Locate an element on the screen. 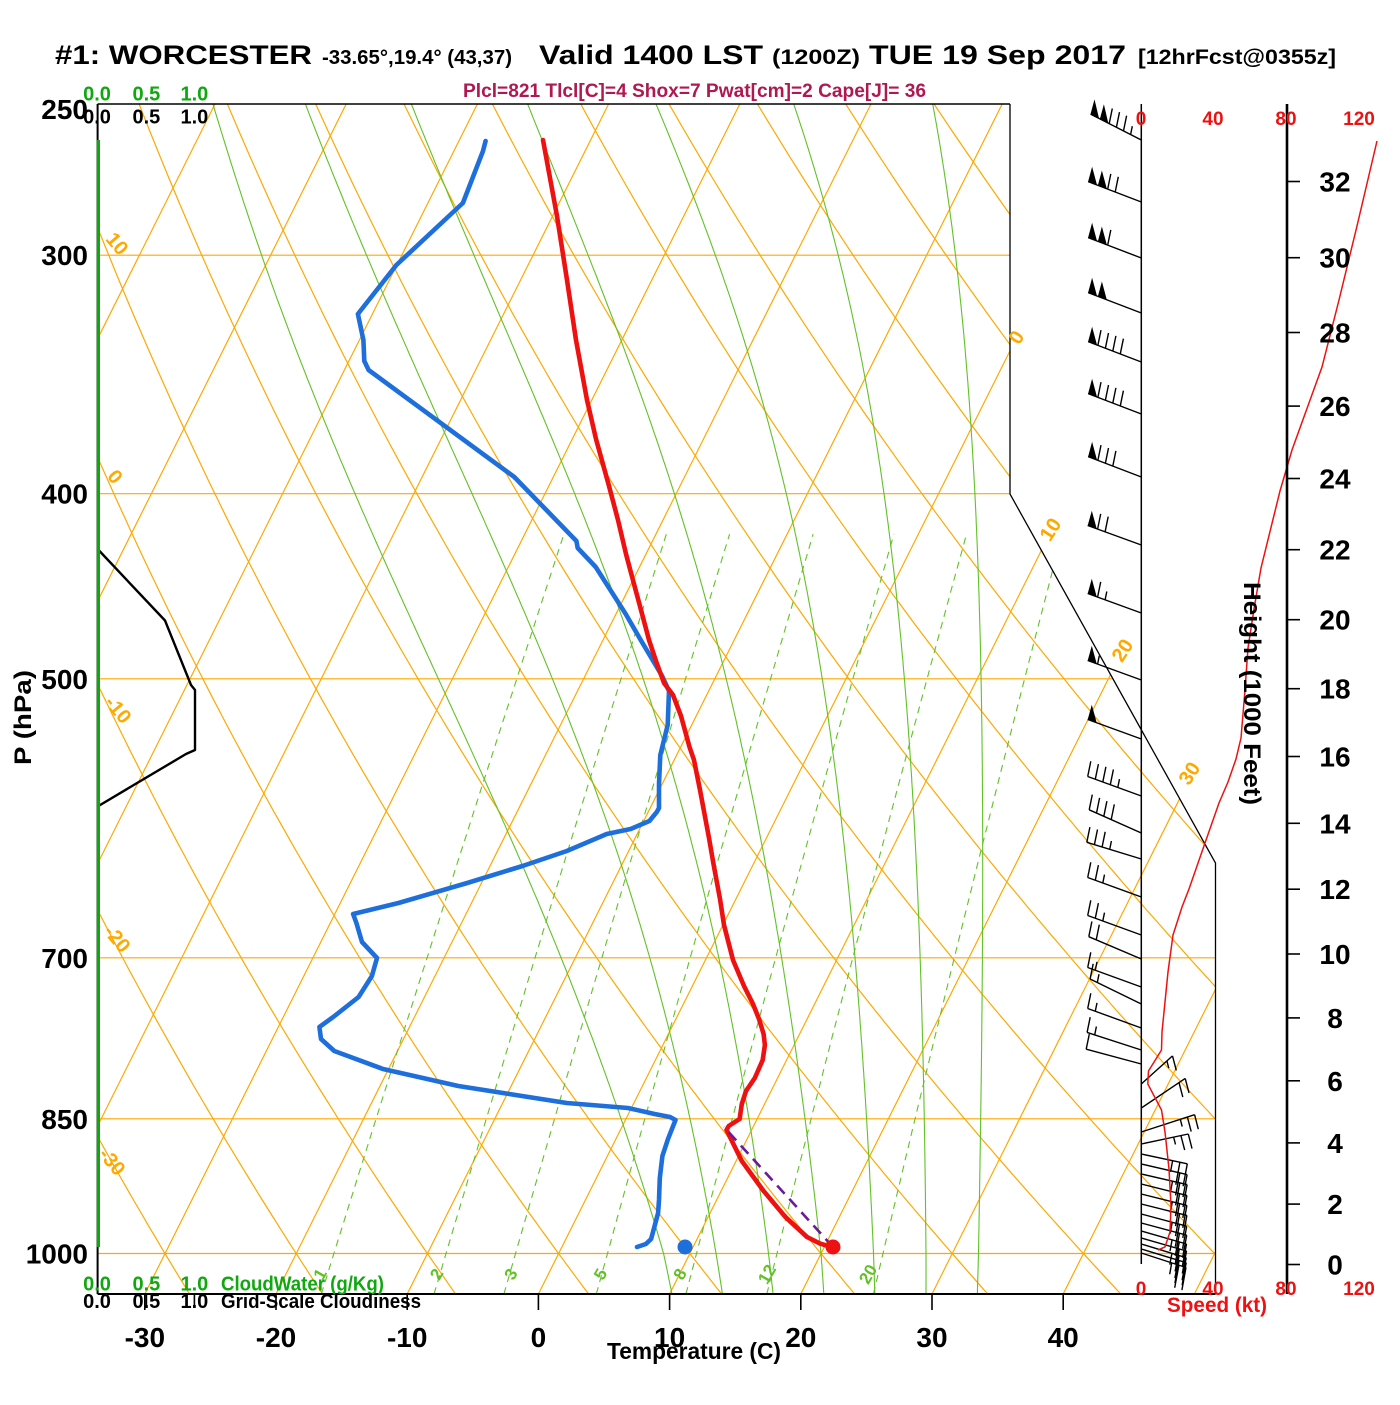 The image size is (1400, 1405). svg-text: 22 is located at coordinates (1334, 550).